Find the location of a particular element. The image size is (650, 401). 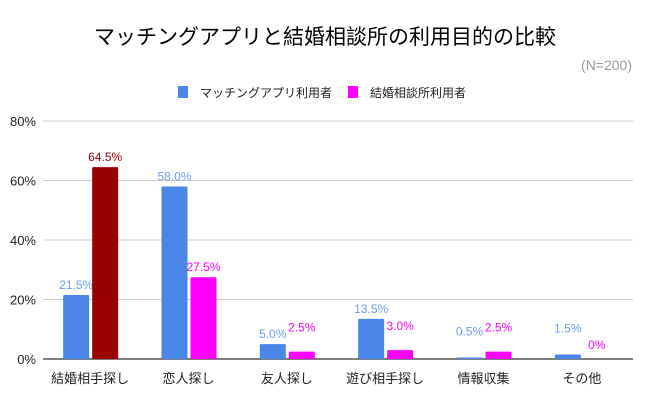

legend: マッチングアプリ利用者 結婚相談所利用者 is located at coordinates (322, 92).